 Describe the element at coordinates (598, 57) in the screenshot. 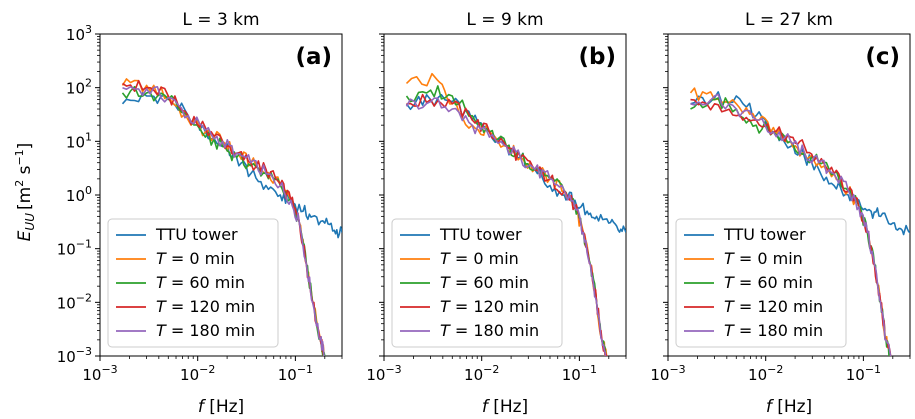

I see `panel-label: (b)` at that location.